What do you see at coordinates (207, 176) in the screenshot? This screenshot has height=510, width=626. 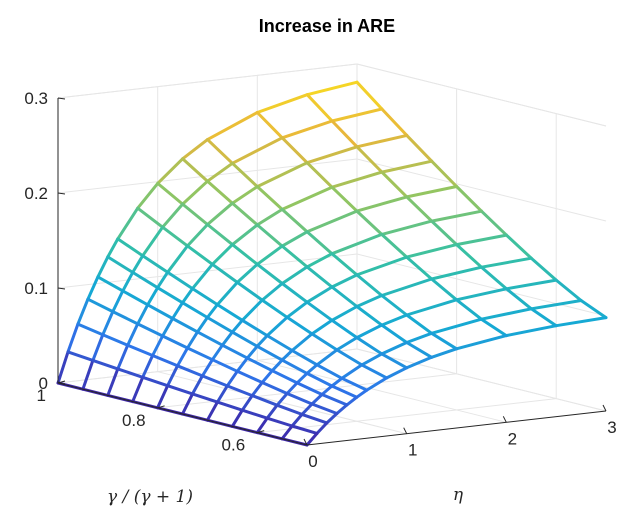 I see `grid-line-z-back` at bounding box center [207, 176].